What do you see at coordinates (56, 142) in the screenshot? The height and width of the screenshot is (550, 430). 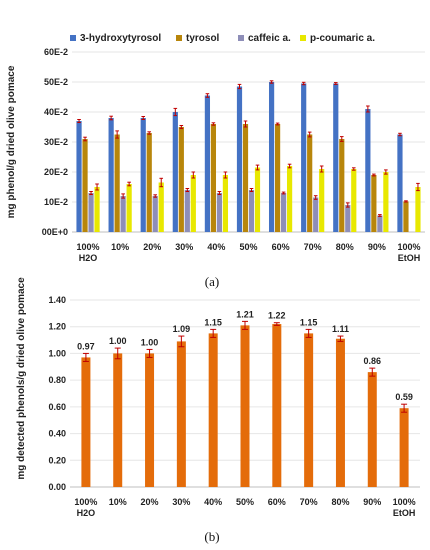 I see `y-tick-label-a: 30E-2` at bounding box center [56, 142].